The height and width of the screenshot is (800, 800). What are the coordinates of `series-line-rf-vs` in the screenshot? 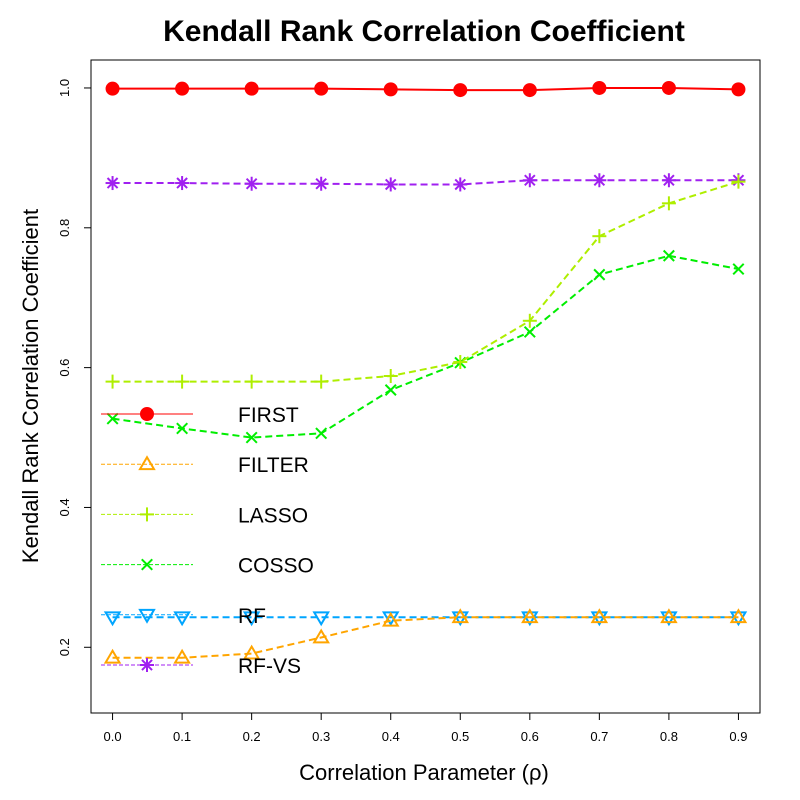 It's located at (425, 182).